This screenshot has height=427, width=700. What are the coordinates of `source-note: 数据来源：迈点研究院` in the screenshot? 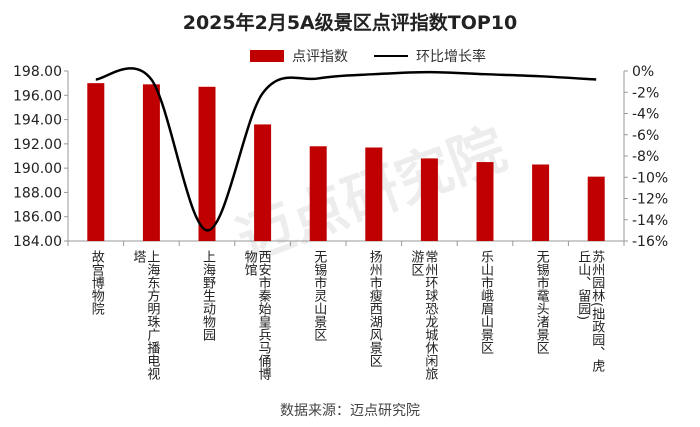 It's located at (350, 411).